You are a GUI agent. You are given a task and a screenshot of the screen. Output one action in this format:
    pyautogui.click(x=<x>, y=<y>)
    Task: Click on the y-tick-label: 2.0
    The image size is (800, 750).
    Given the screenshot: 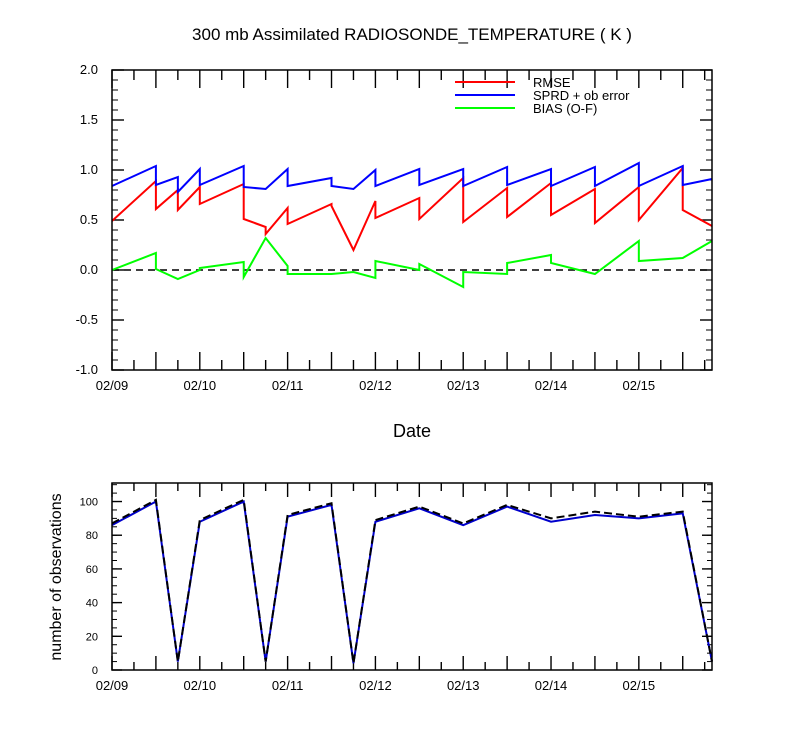 What is the action you would take?
    pyautogui.click(x=89, y=69)
    